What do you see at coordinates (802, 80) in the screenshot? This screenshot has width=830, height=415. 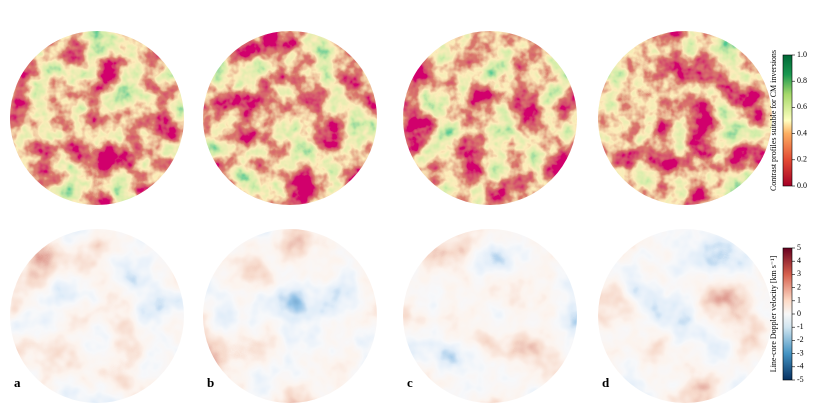 I see `colorbar-tick-label: 0.8` at bounding box center [802, 80].